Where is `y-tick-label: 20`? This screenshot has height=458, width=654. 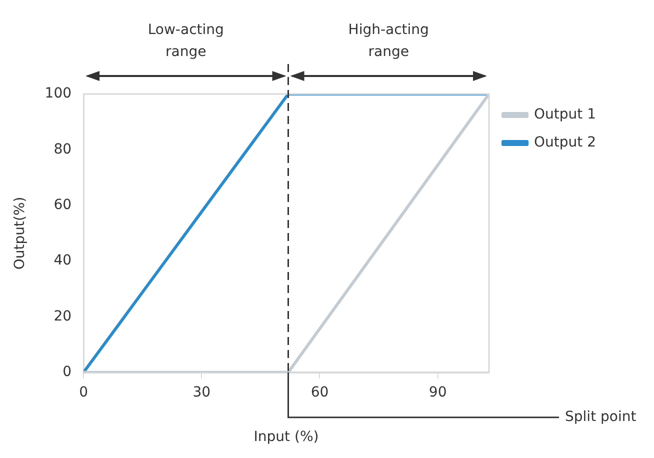 y-tick-label: 20 is located at coordinates (63, 316).